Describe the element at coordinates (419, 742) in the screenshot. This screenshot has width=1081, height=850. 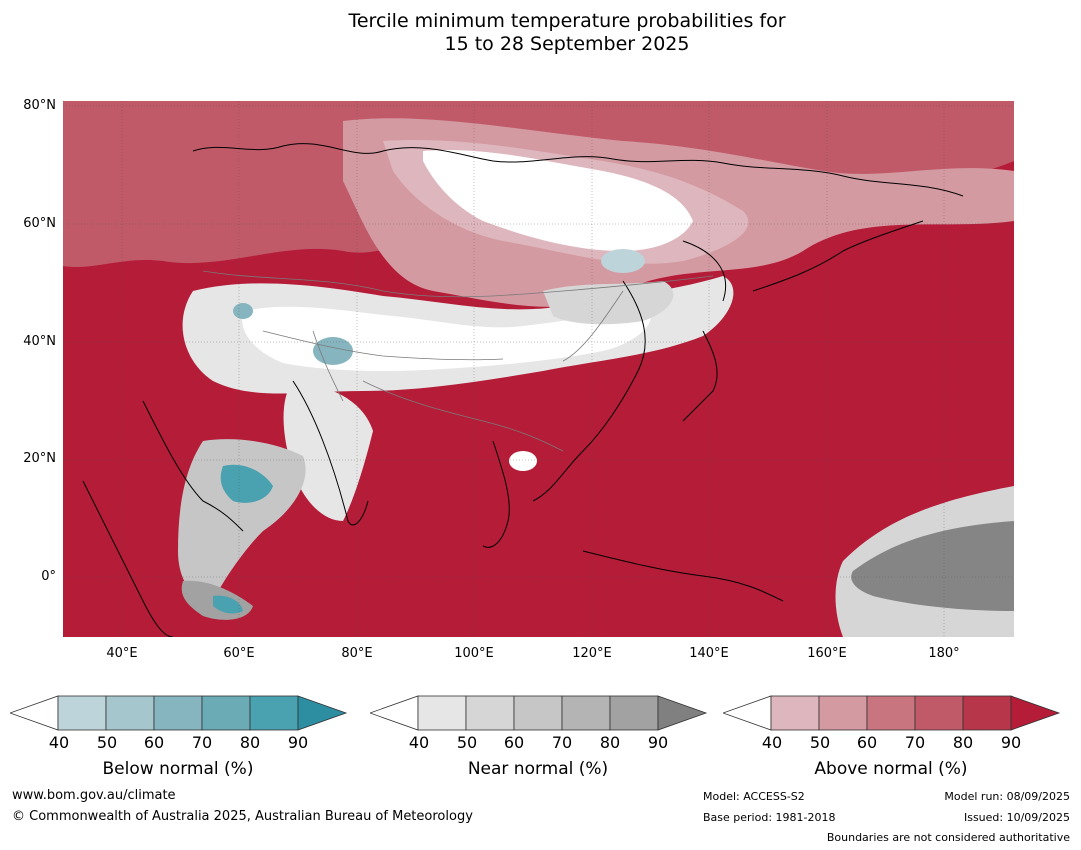
I see `tick-near-40: 40` at that location.